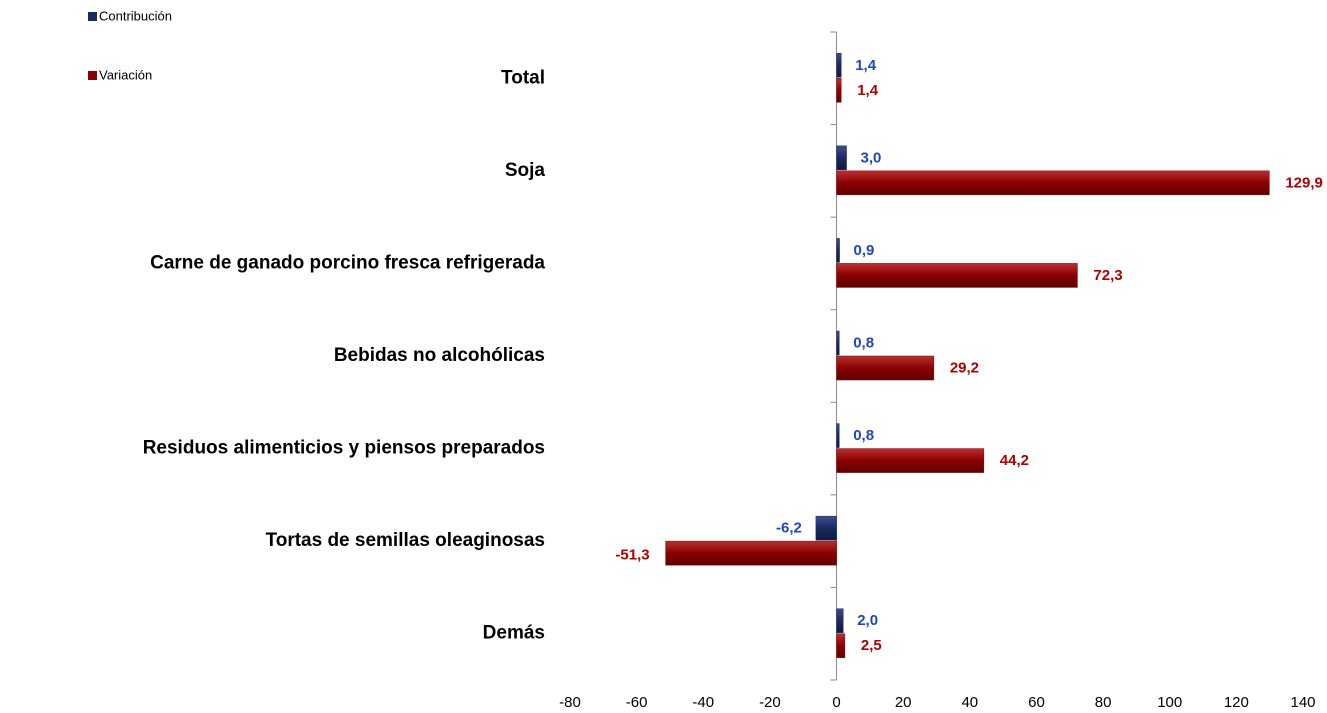  I want to click on value-label: 2,0, so click(867, 620).